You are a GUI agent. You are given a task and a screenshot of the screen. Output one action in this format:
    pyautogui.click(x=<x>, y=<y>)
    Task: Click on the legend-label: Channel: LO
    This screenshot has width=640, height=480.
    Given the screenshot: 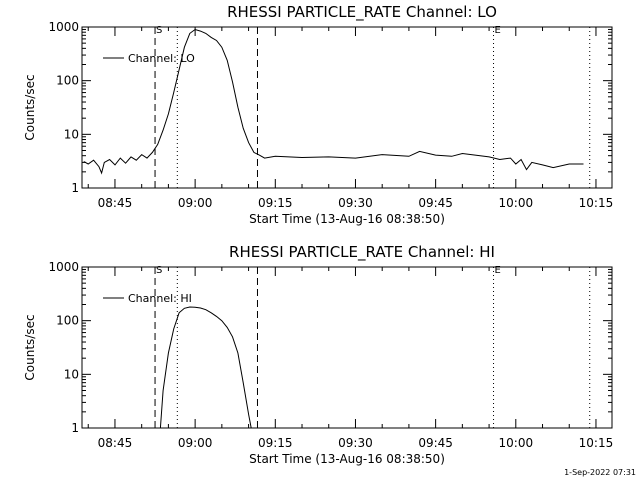 What is the action you would take?
    pyautogui.click(x=161, y=58)
    